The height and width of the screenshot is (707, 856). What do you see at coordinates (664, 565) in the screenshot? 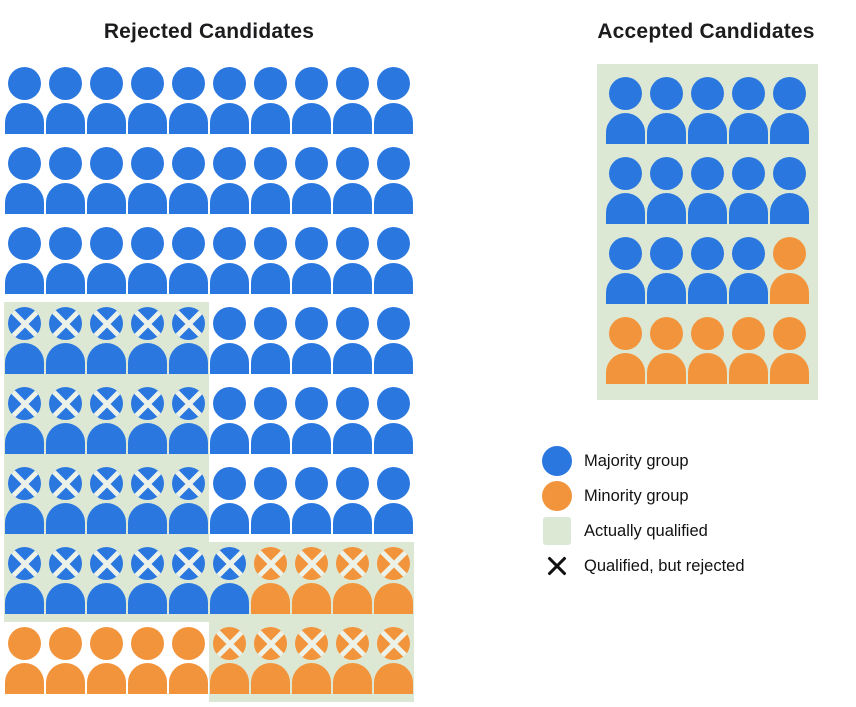
I see `legend-label-qualified-but-rejected: Qualified, but rejected` at bounding box center [664, 565].